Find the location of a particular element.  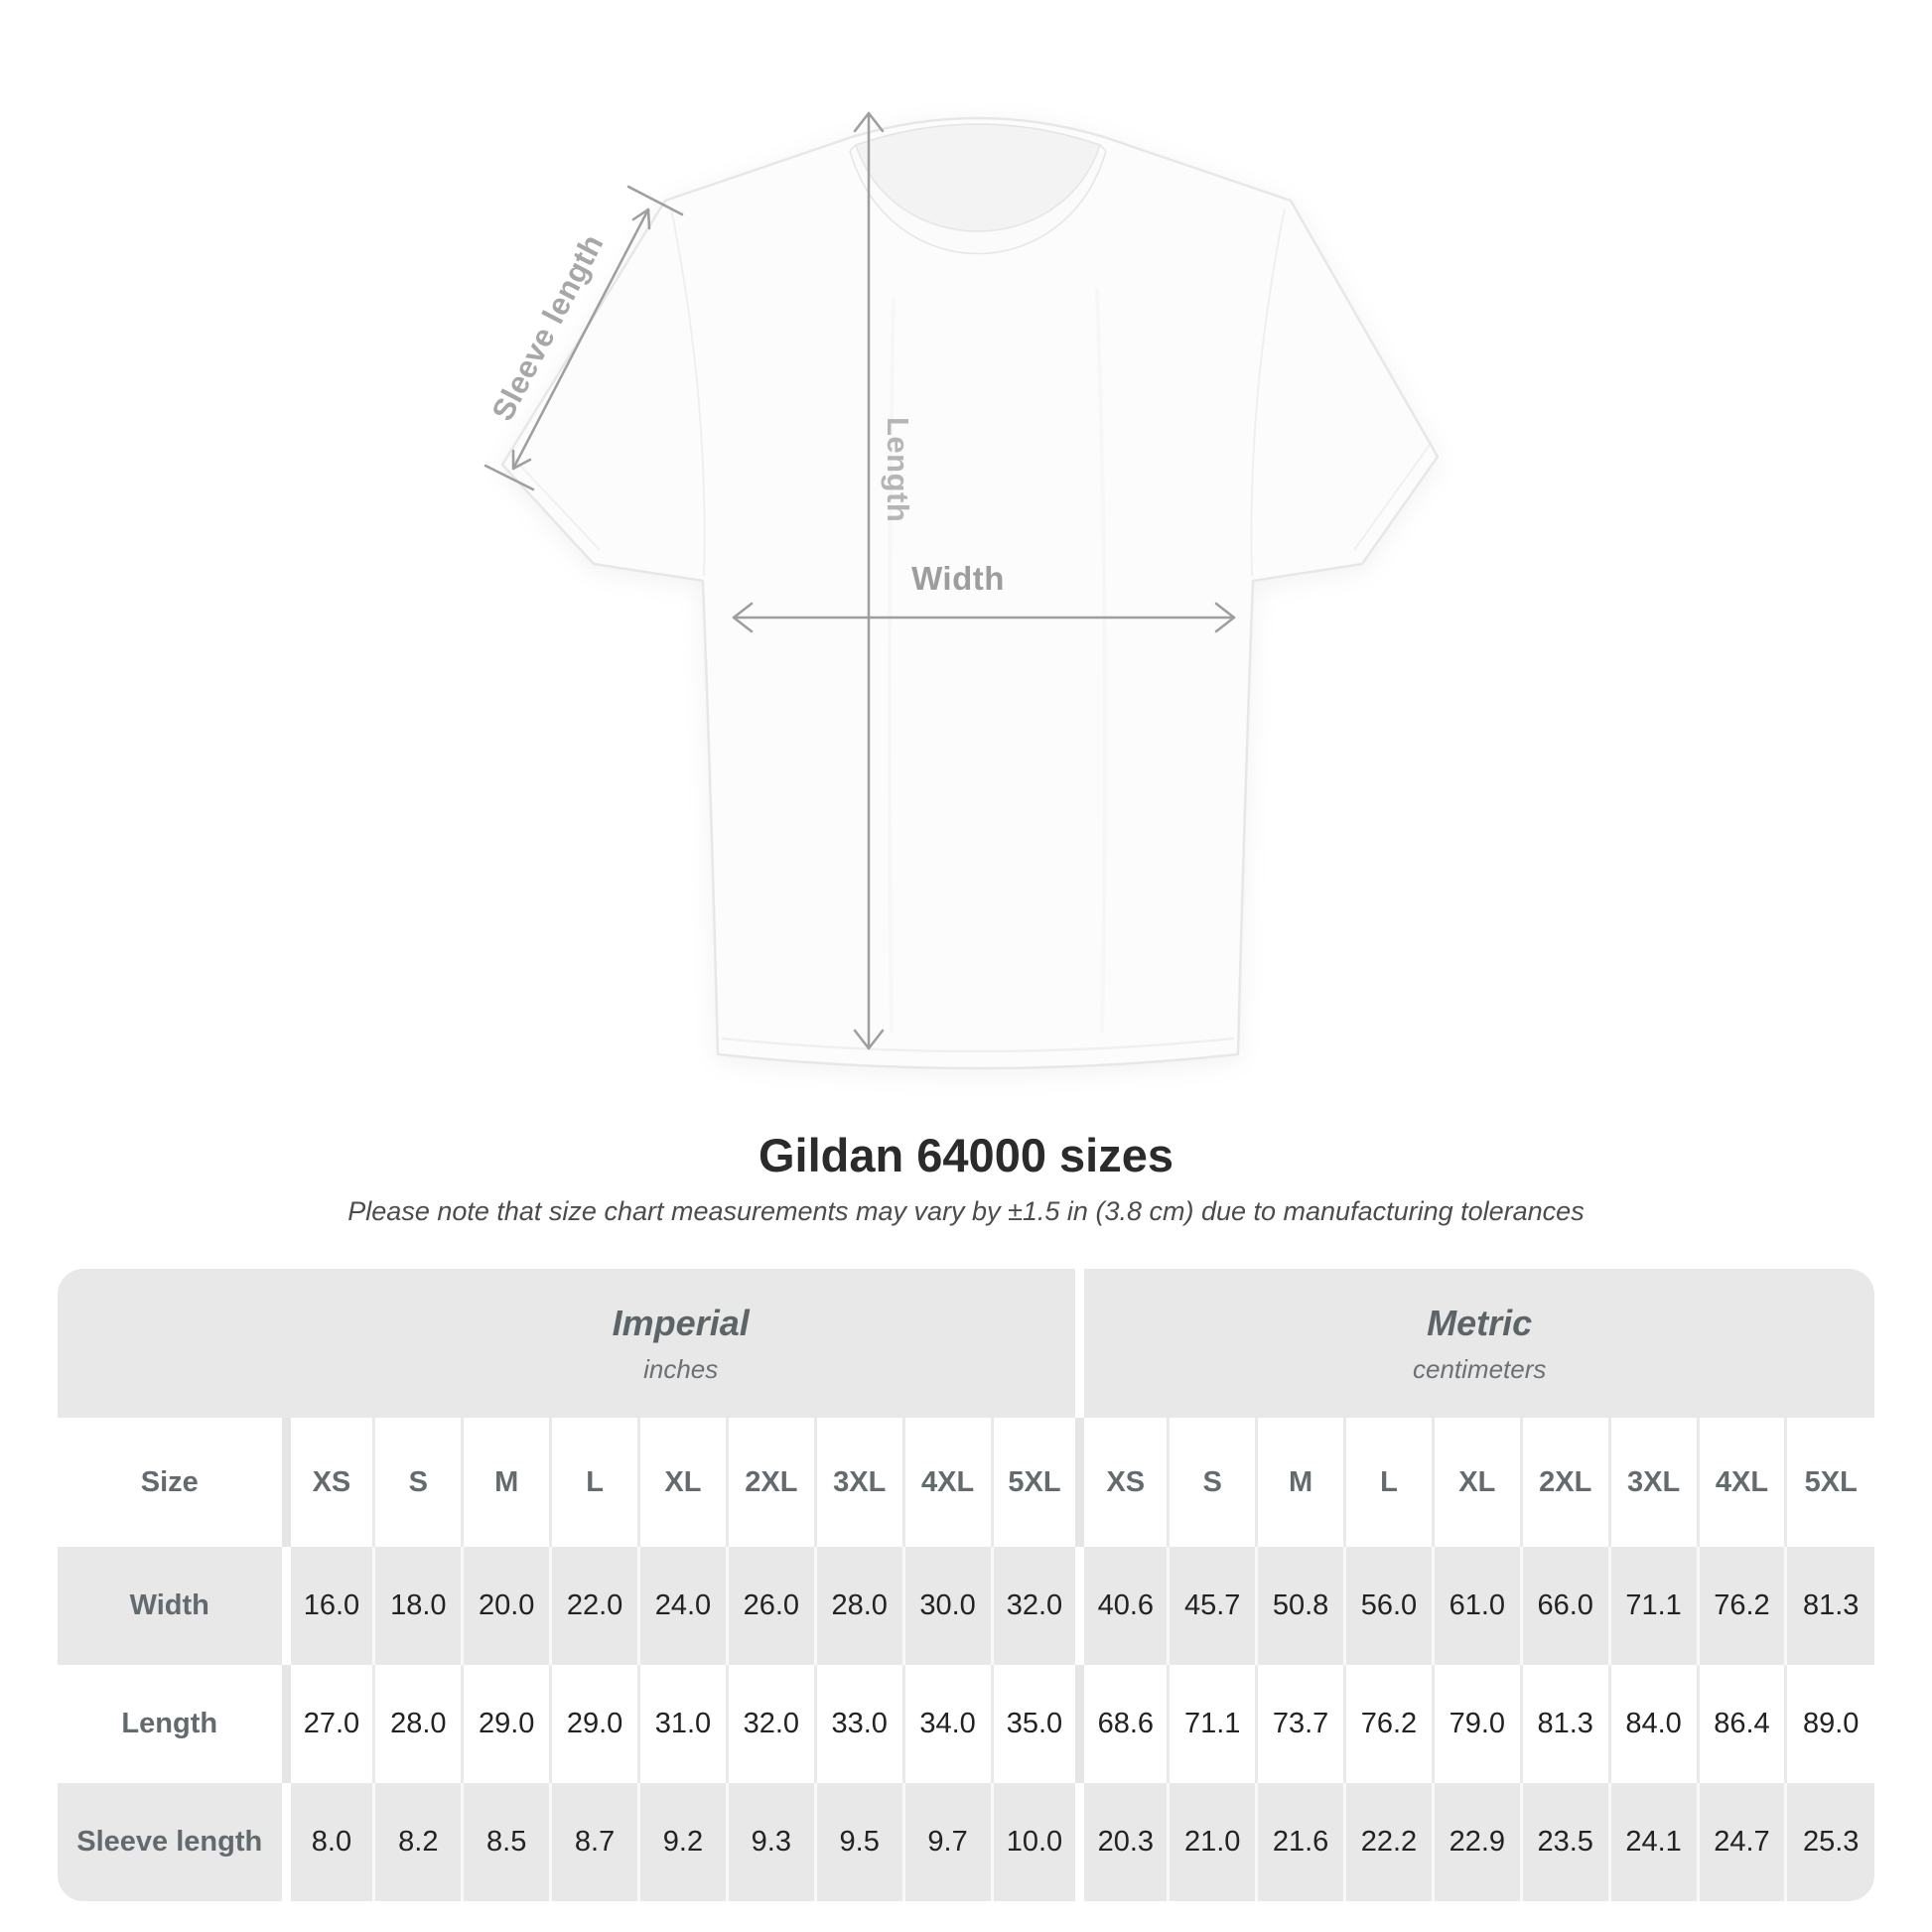

imperial-label: Imperial is located at coordinates (681, 1323).